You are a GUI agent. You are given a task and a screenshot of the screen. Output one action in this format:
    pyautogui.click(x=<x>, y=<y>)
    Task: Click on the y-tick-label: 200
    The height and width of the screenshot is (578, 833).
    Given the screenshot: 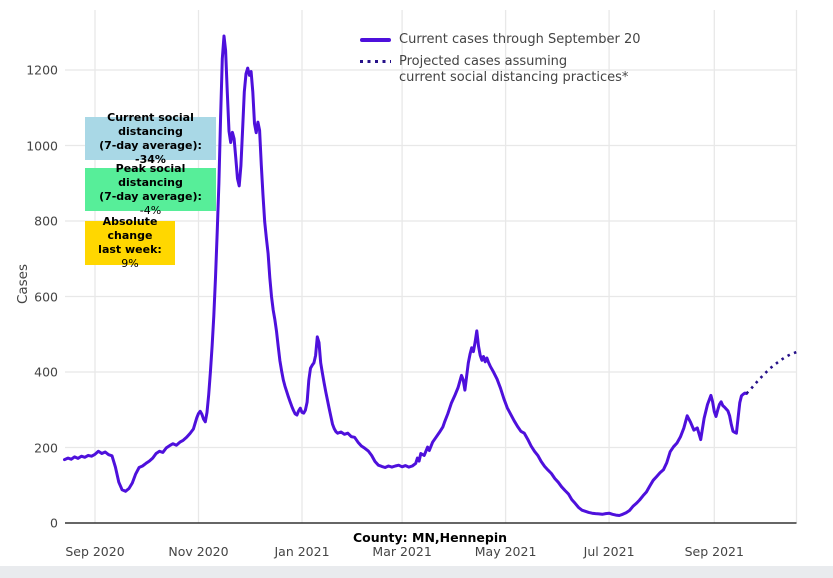 What is the action you would take?
    pyautogui.click(x=46, y=447)
    